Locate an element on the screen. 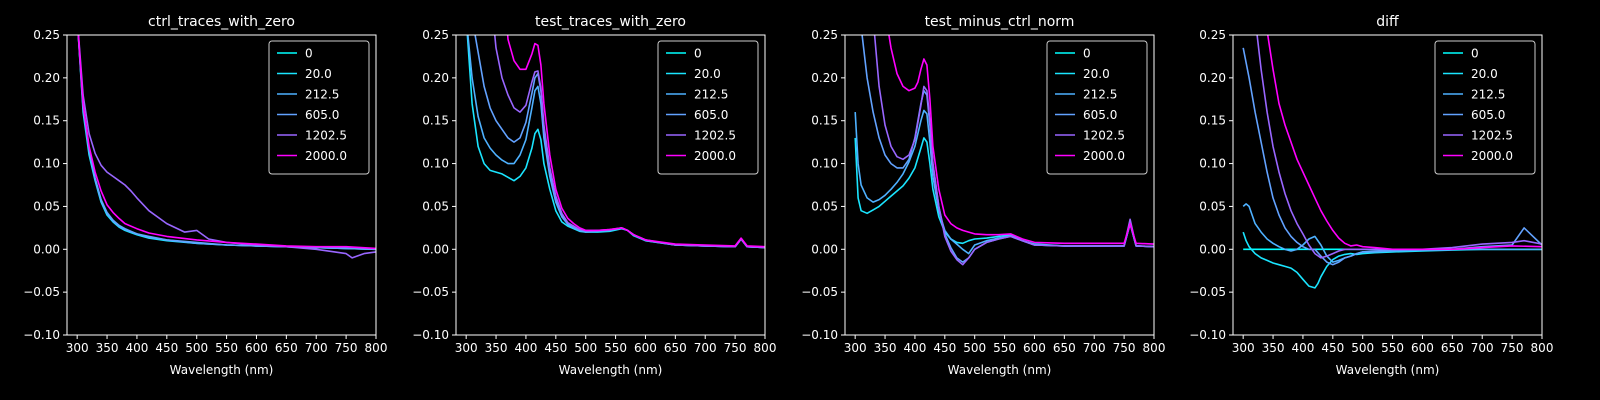  legend-entry-label: 1202.5 is located at coordinates (1492, 136).